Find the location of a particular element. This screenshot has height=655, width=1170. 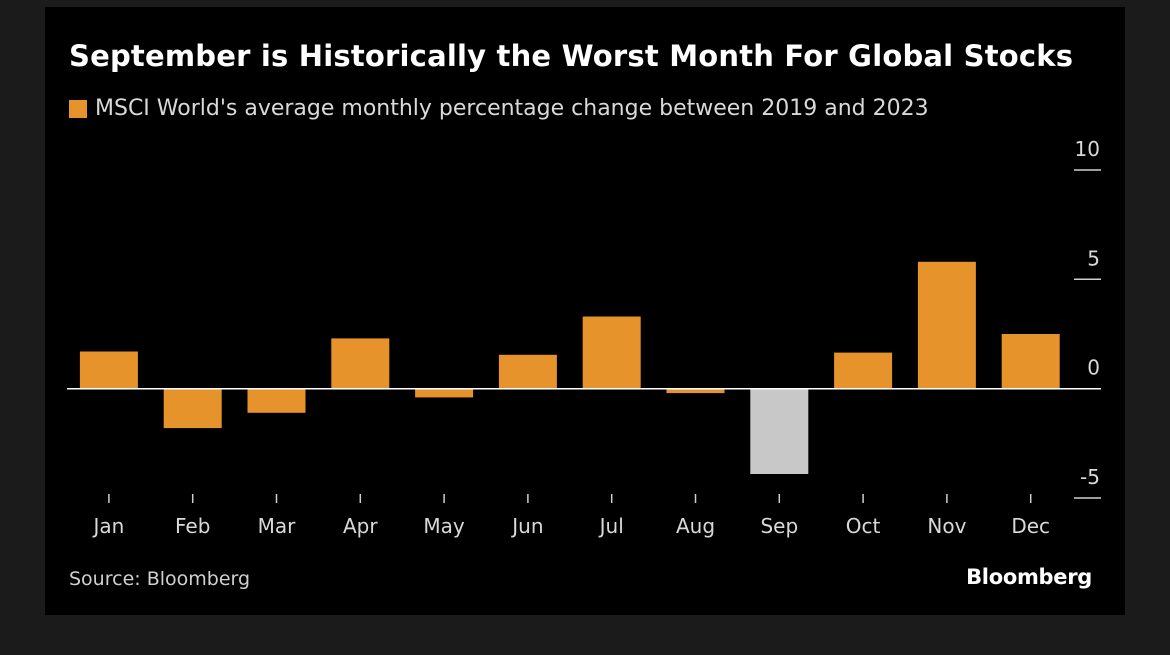

x-tick-label-apr: Apr is located at coordinates (360, 526).